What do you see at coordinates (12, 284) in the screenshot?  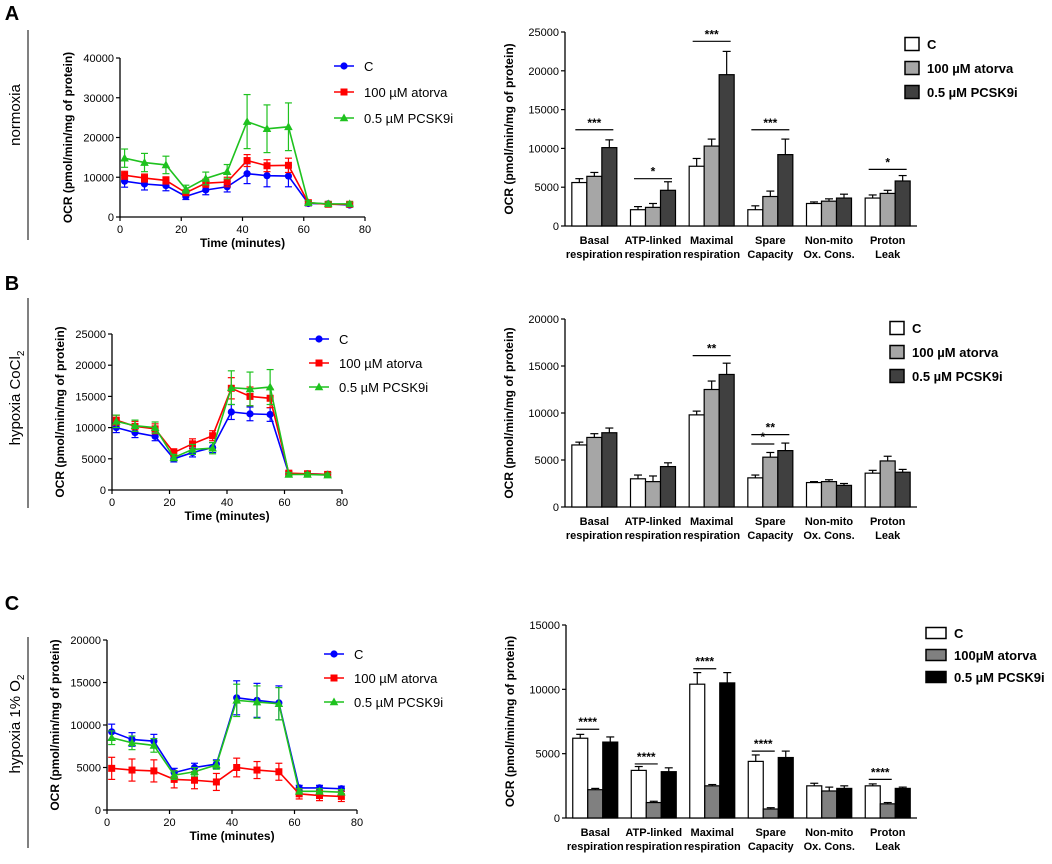 I see `panel-letter: B` at bounding box center [12, 284].